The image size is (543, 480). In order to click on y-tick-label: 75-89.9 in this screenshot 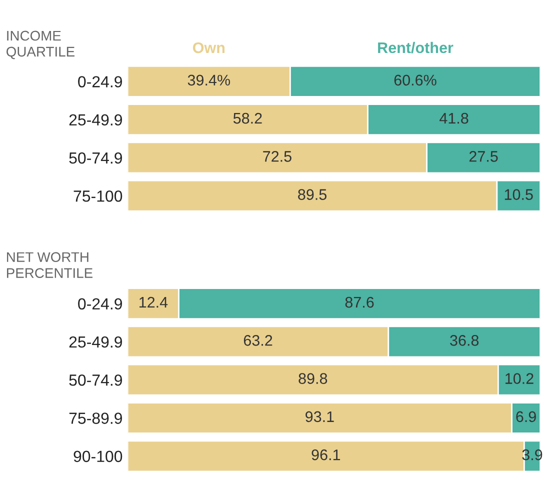, I will do `click(95, 418)`.